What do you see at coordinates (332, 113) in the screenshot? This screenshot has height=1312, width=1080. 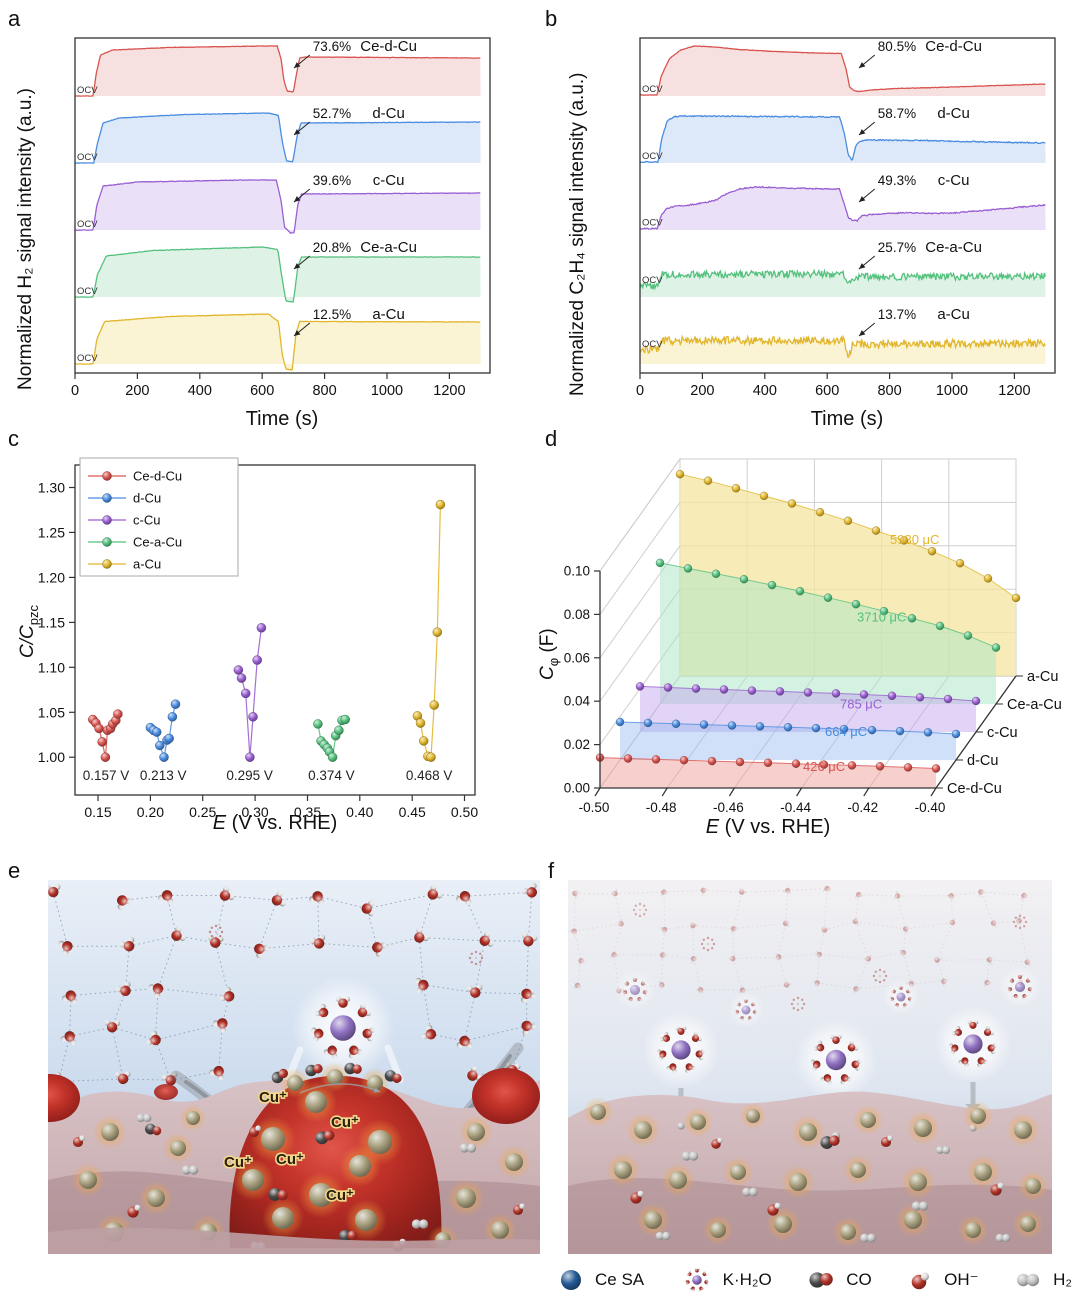 I see `svg-text: 52.7%` at bounding box center [332, 113].